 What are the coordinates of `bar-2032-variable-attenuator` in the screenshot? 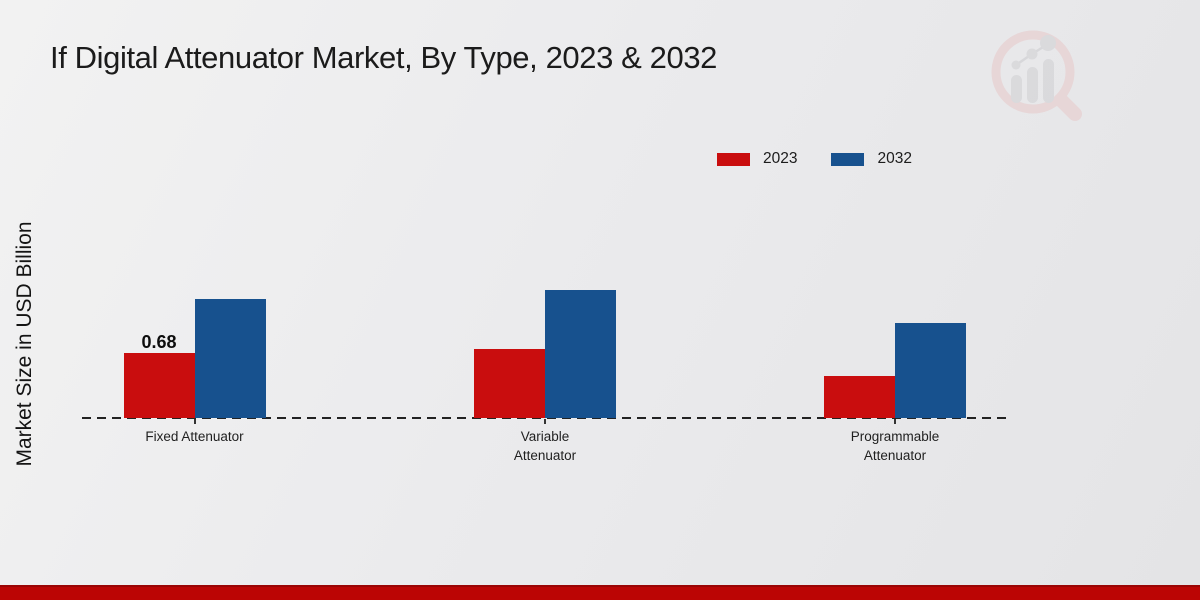 It's located at (580, 354).